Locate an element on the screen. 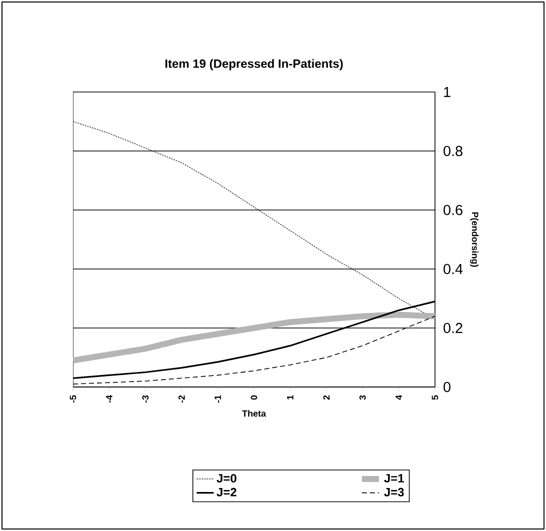 This screenshot has width=546, height=531. y-tick-label: 1 is located at coordinates (447, 92).